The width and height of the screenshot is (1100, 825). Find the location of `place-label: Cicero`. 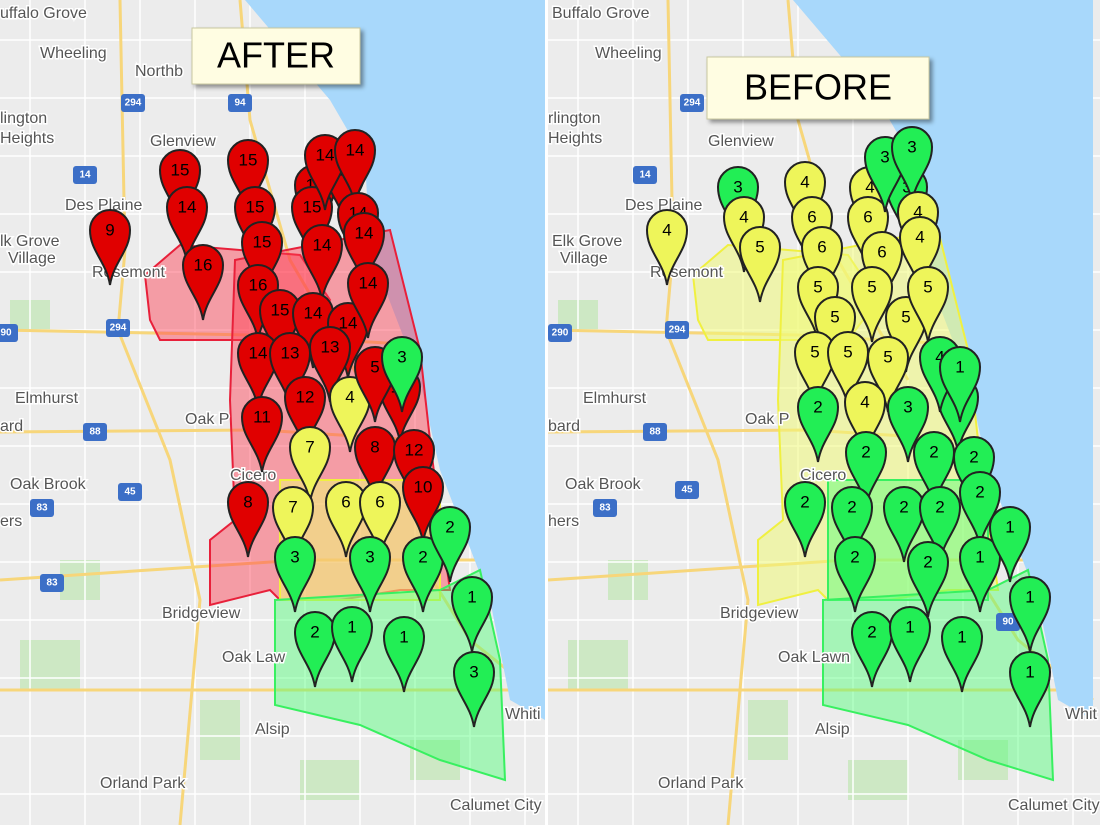

place-label: Cicero is located at coordinates (253, 475).